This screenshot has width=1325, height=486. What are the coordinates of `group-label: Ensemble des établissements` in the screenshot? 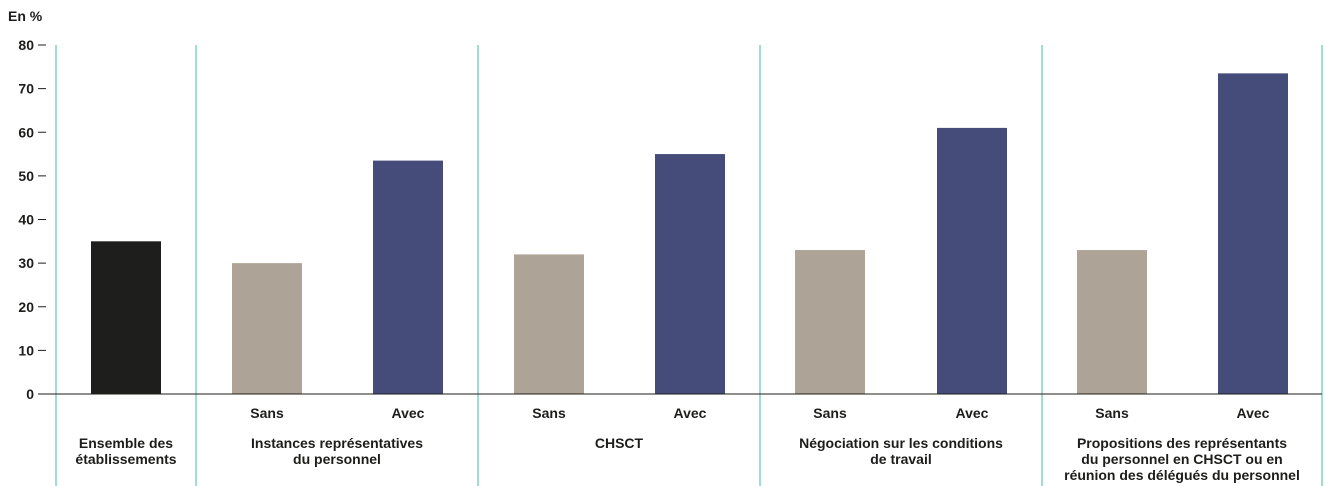 It's located at (125, 451).